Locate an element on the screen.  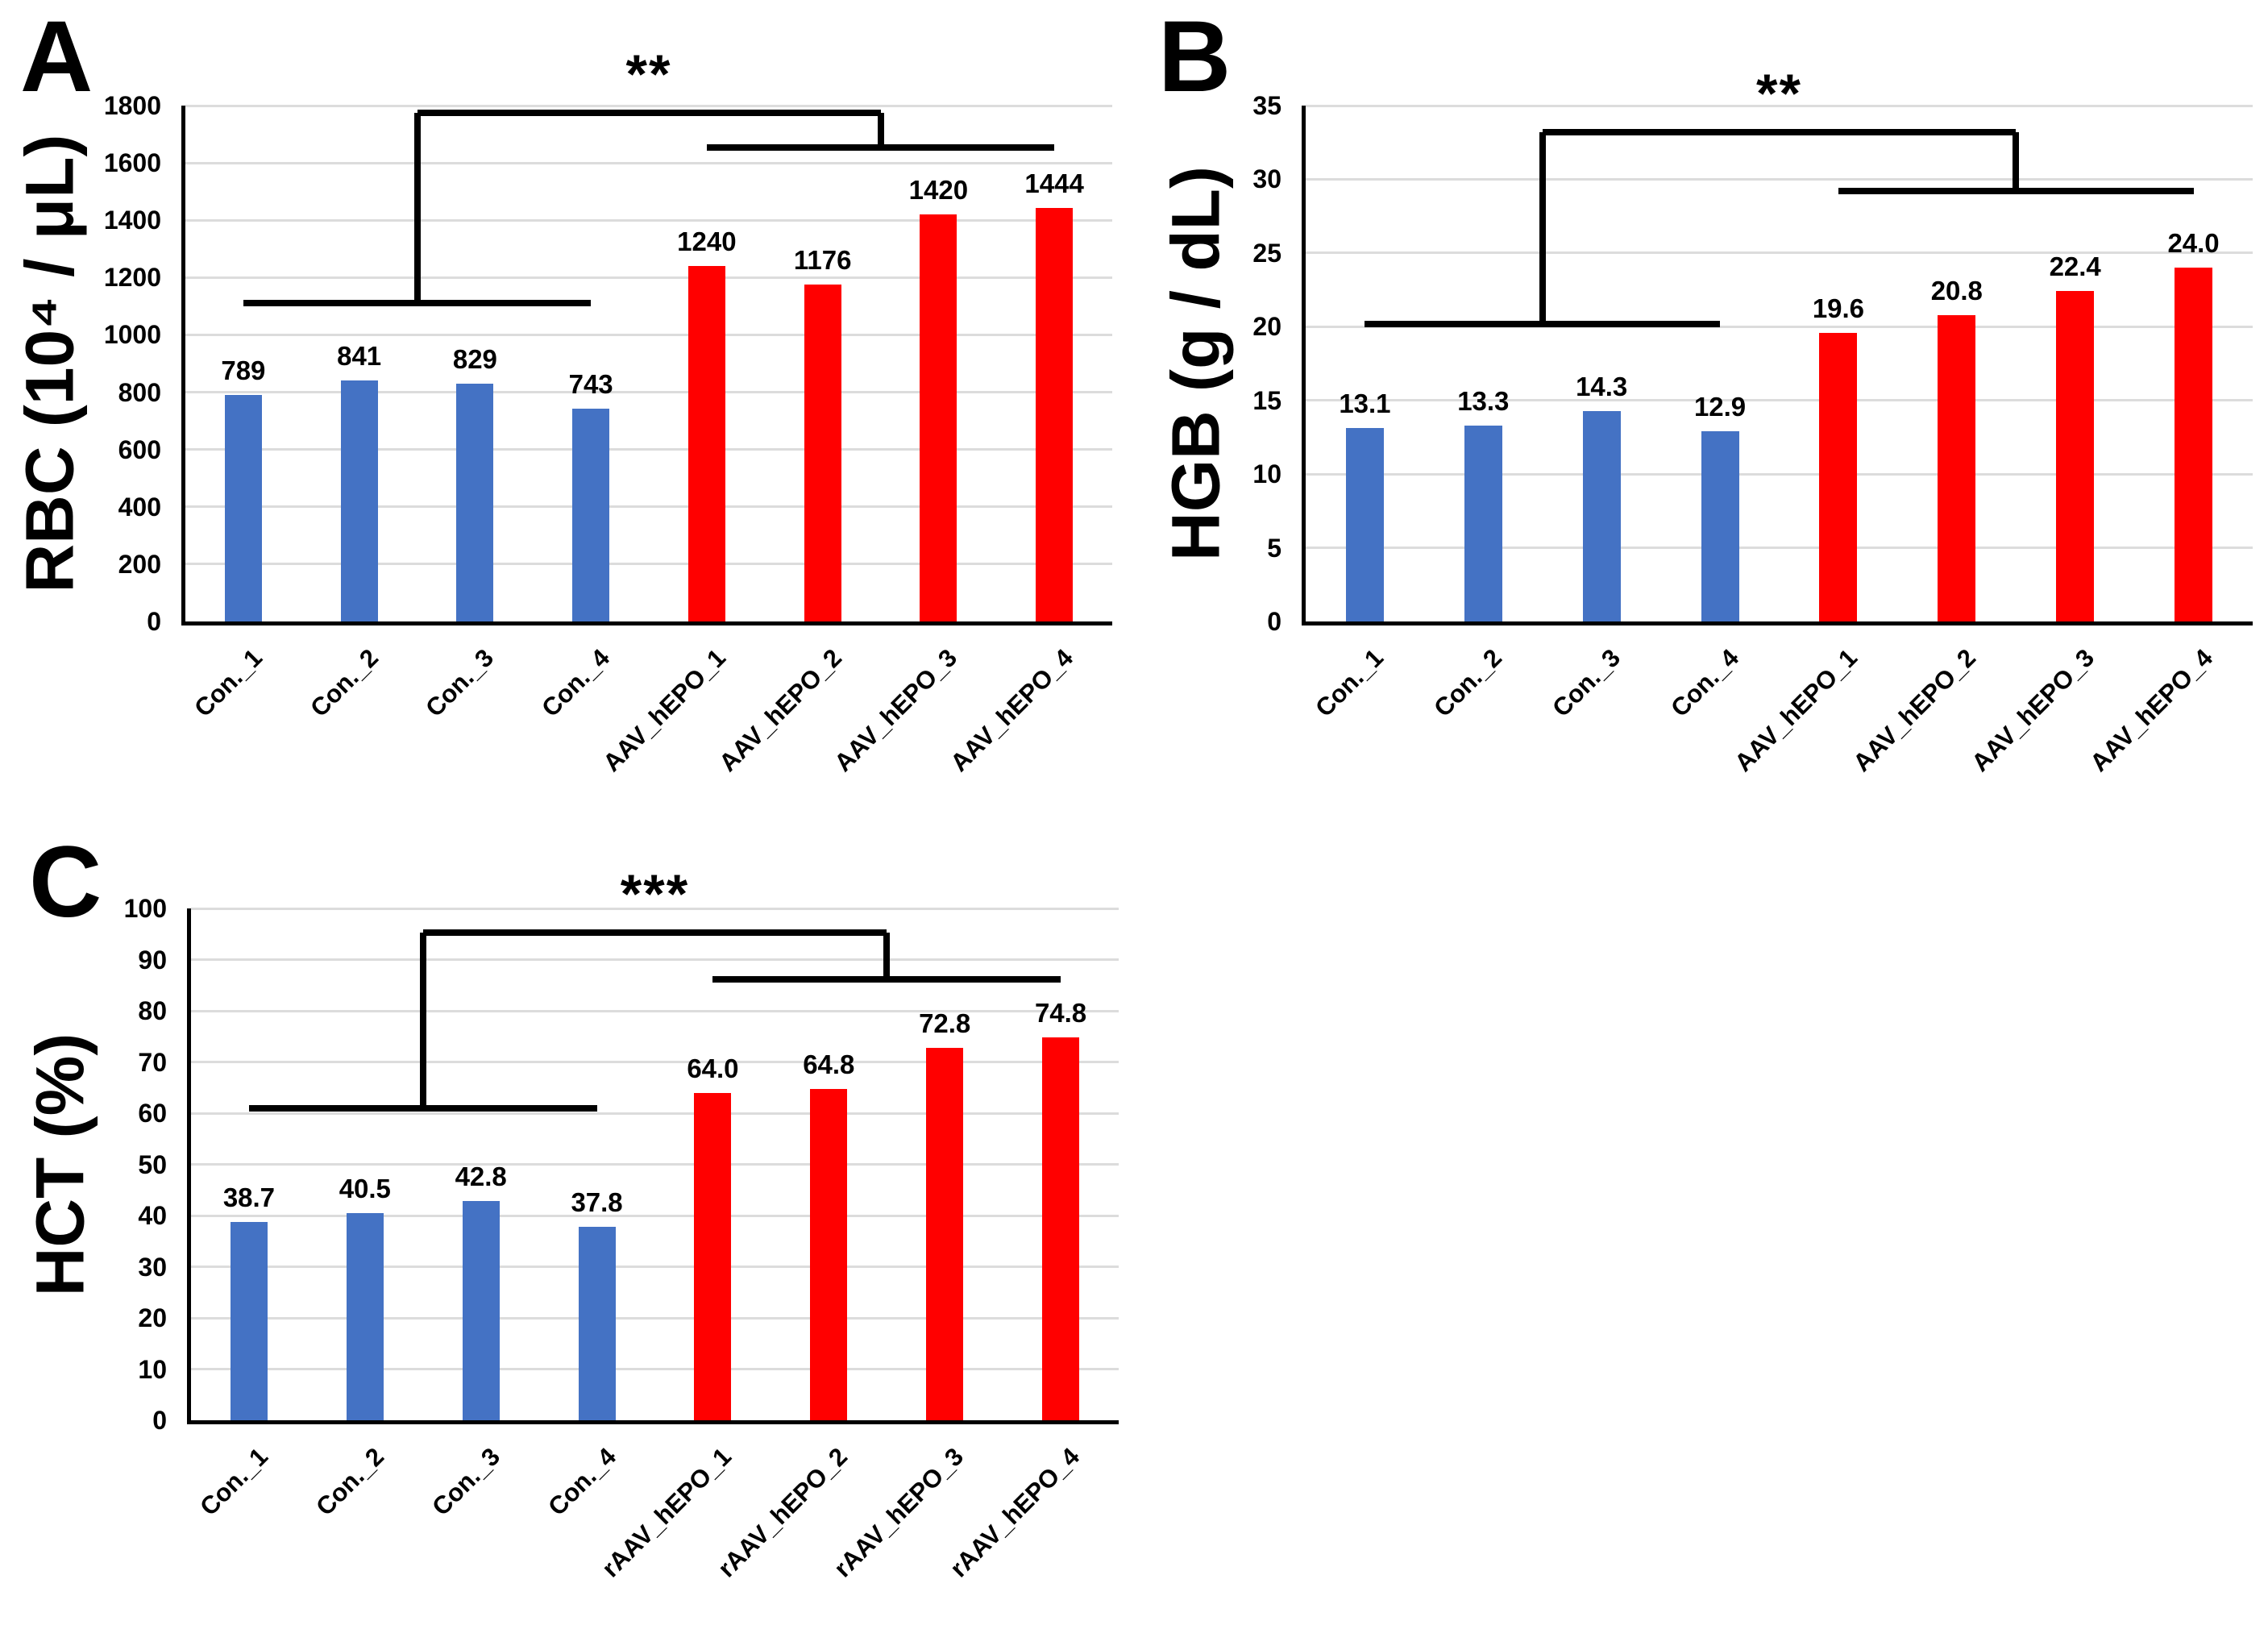
y-axis-tick-label: 400 is located at coordinates (139, 507).